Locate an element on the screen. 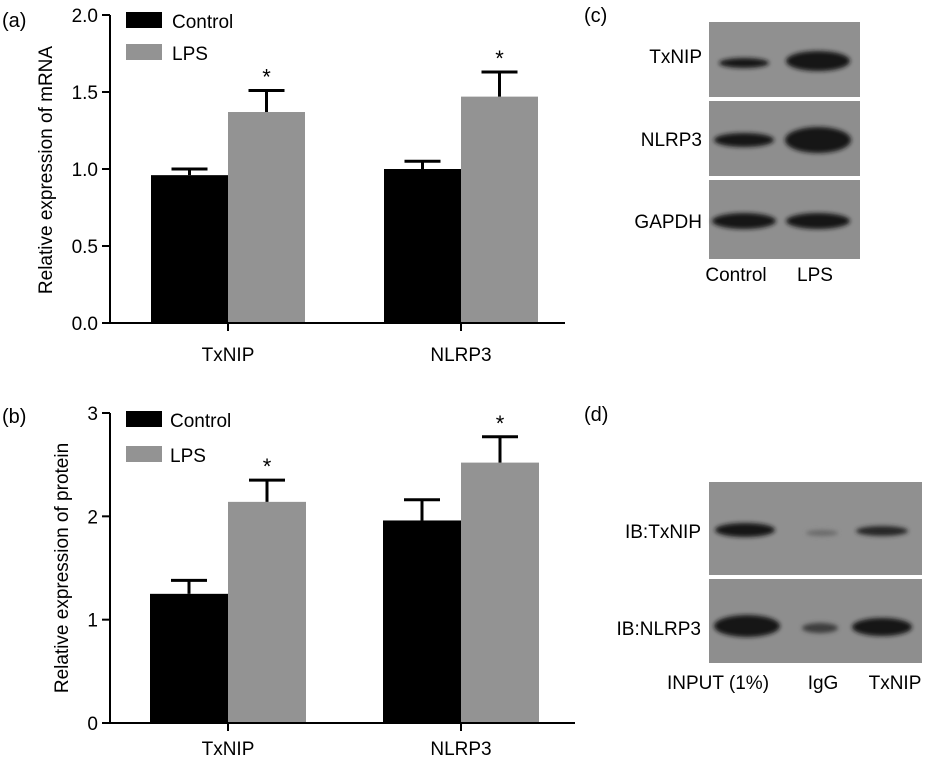  y-tick-label: 3 is located at coordinates (92, 414).